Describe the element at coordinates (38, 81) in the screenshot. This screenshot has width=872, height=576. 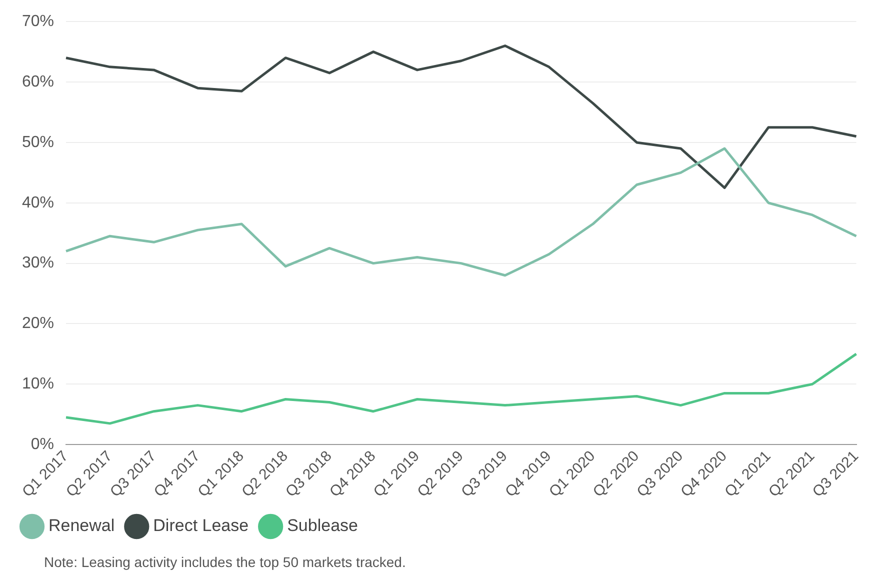
I see `y-tick-label: 60%` at that location.